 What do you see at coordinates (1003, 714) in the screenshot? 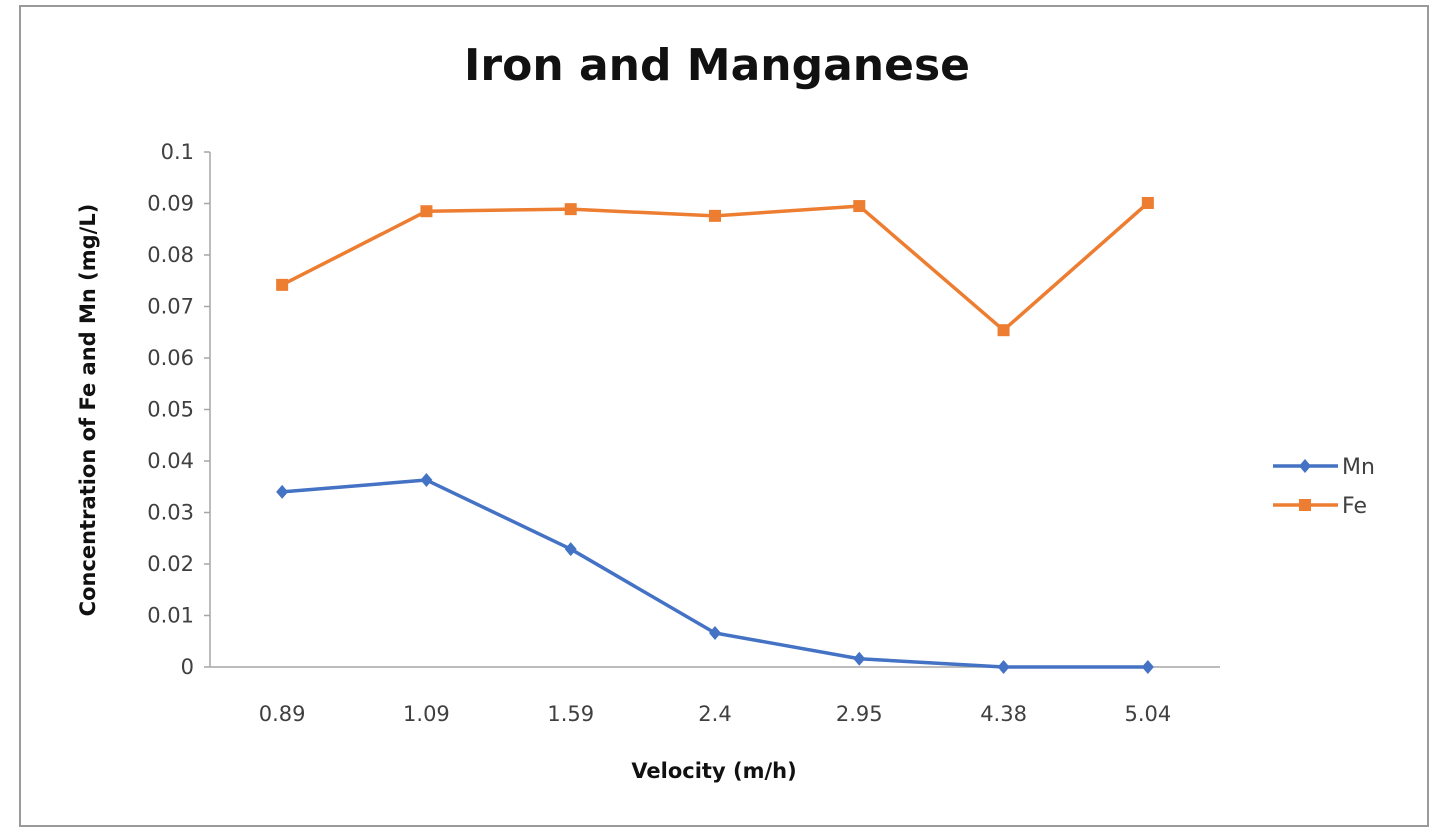
I see `x-tick-label: 4.38` at bounding box center [1003, 714].